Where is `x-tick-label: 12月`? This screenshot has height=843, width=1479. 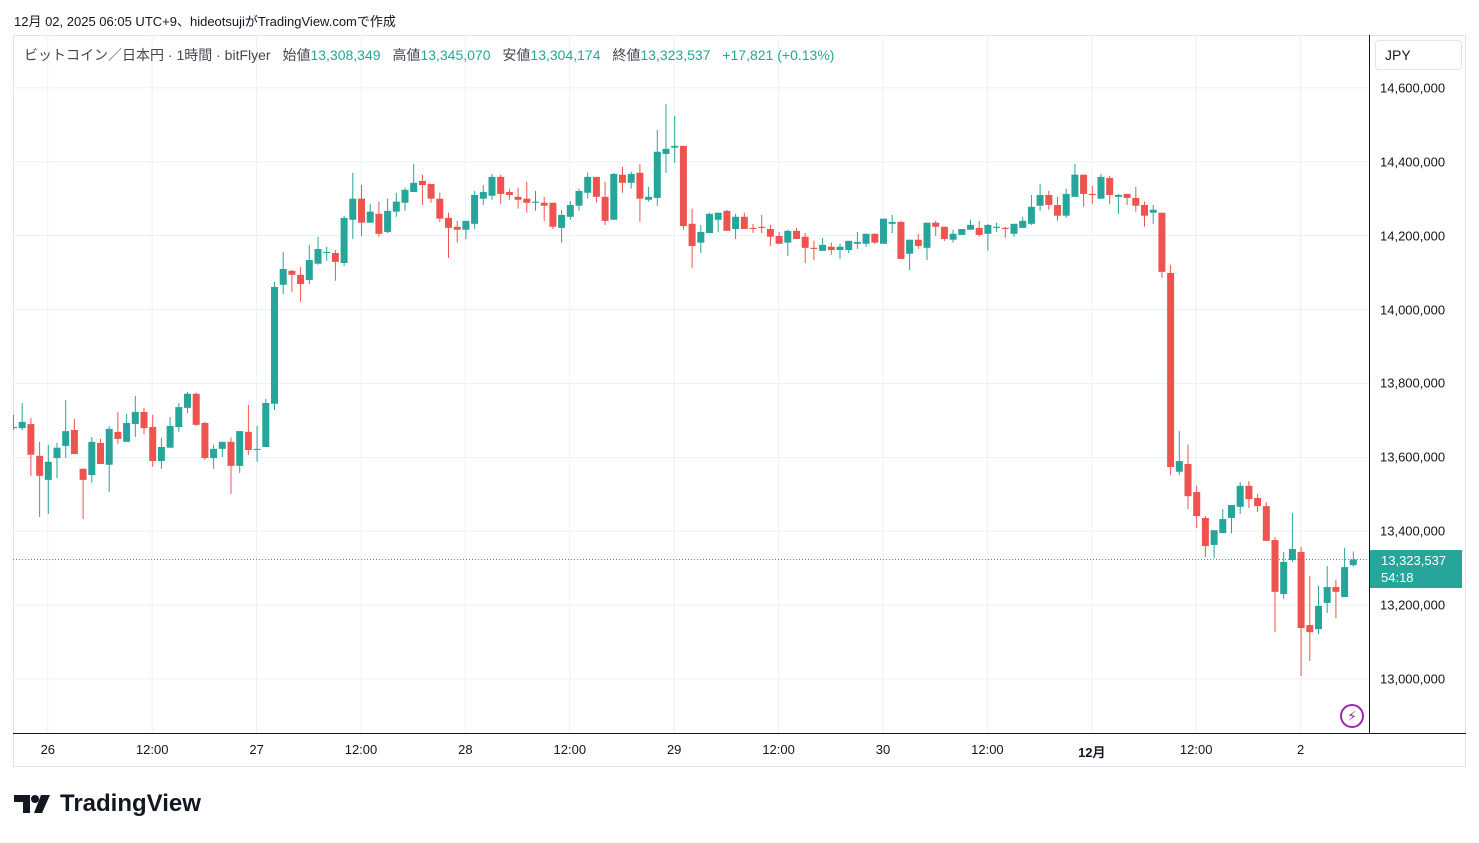 x-tick-label: 12月 is located at coordinates (1092, 752).